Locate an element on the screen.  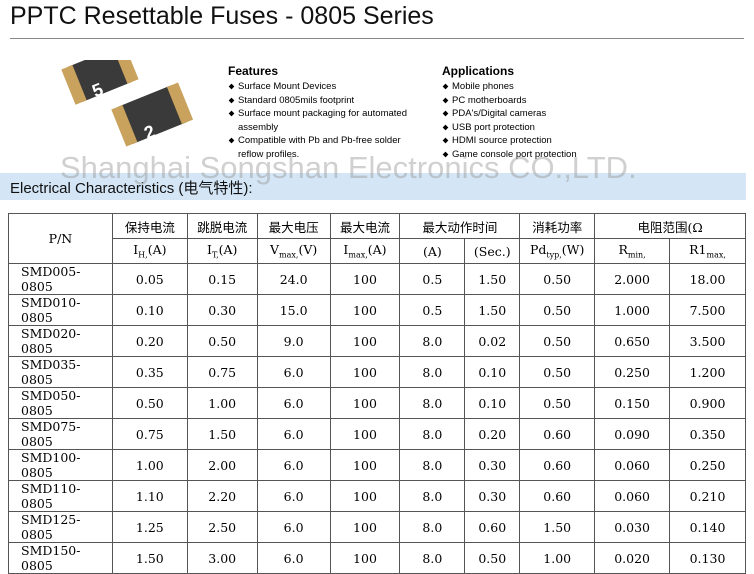
unit-cell: Pdtyp,(W) is located at coordinates (557, 251).